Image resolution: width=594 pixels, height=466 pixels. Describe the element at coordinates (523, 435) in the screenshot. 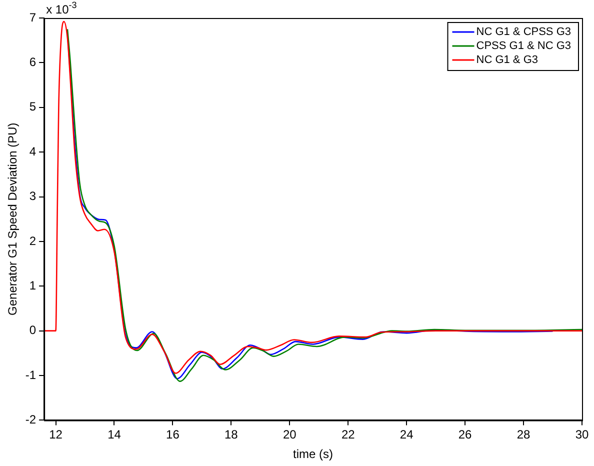

I see `x-tick-label: 28` at that location.